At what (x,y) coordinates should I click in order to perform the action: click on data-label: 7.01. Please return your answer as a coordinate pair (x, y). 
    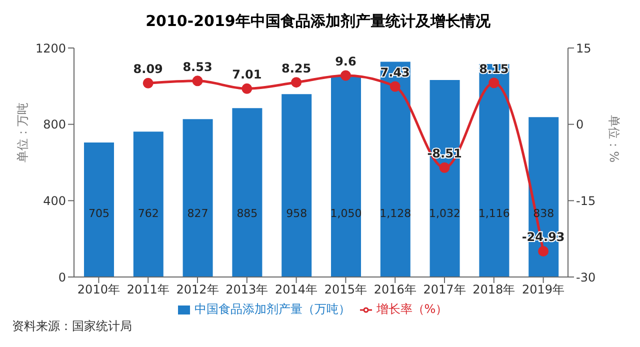
    Looking at the image, I should click on (247, 75).